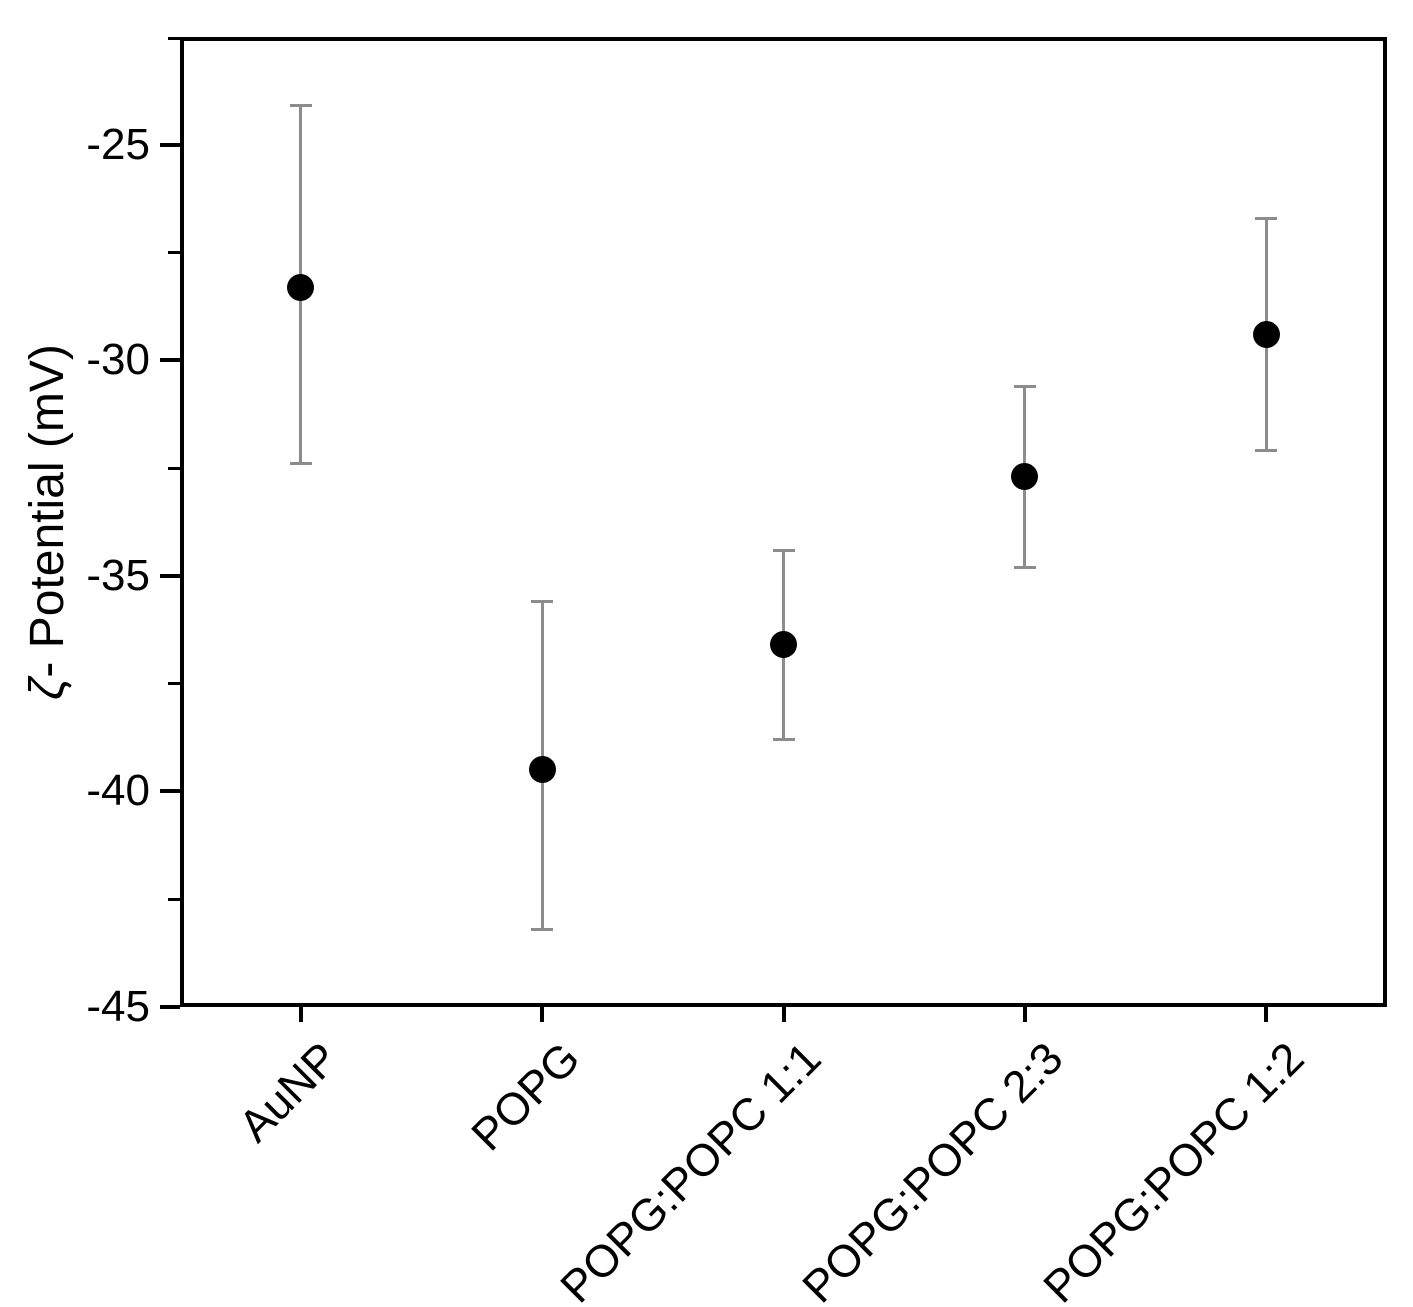 This screenshot has width=1413, height=1307. Describe the element at coordinates (118, 144) in the screenshot. I see `y-axis-tick-label: -25` at that location.